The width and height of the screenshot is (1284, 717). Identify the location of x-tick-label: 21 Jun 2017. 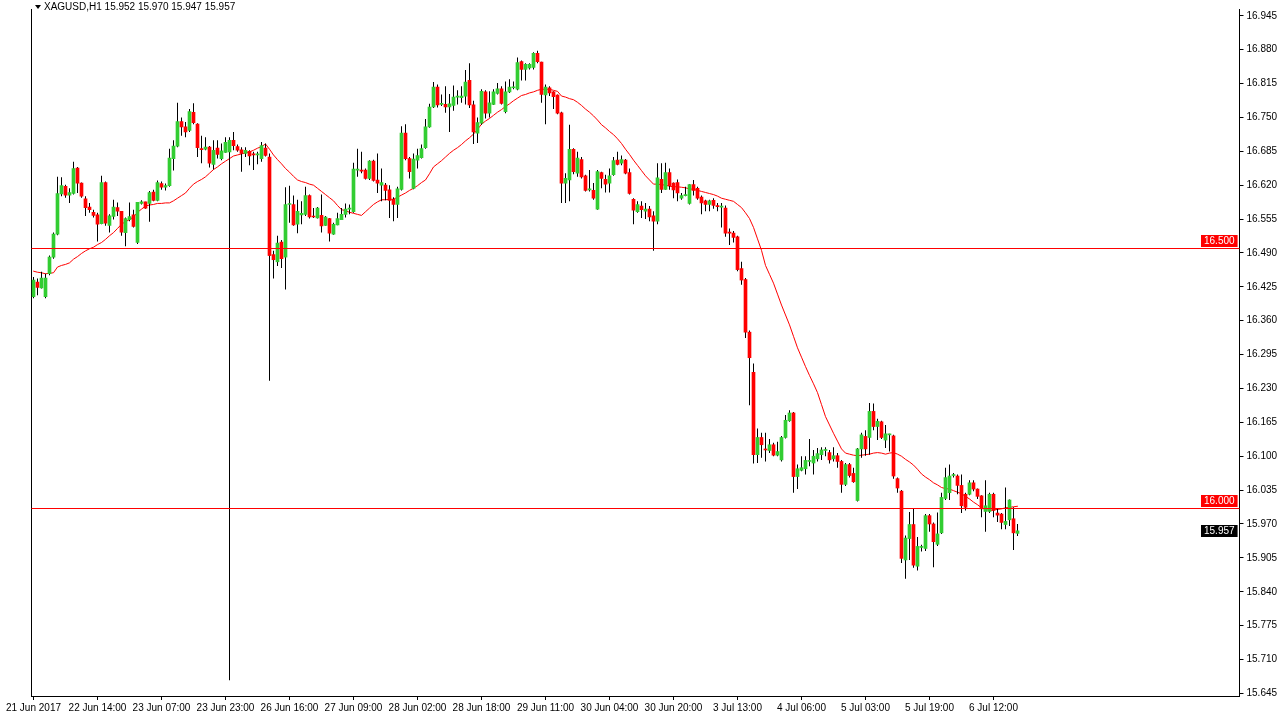
(33, 707).